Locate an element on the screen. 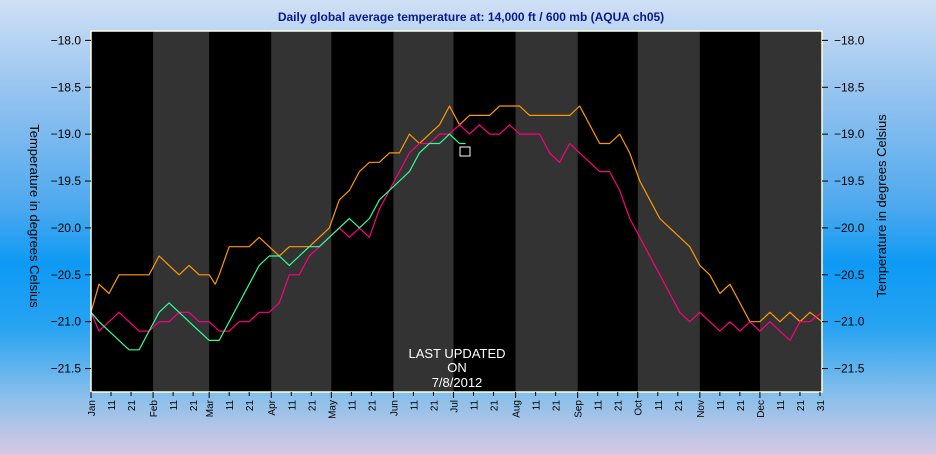 This screenshot has width=936, height=455. y-tick-label-right: −18.0 is located at coordinates (849, 40).